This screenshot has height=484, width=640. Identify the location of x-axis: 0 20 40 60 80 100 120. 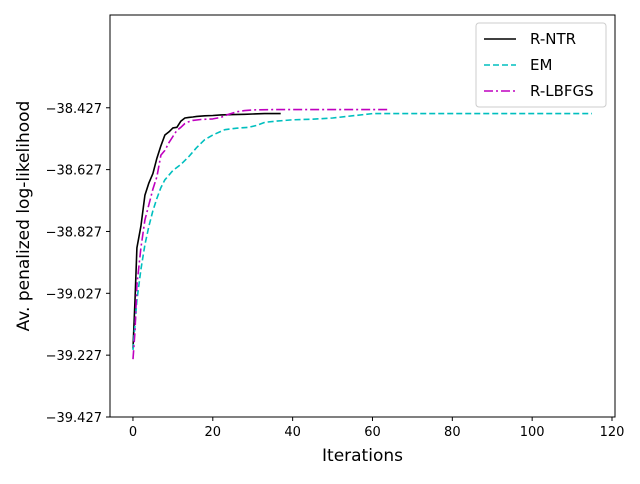
(377, 428).